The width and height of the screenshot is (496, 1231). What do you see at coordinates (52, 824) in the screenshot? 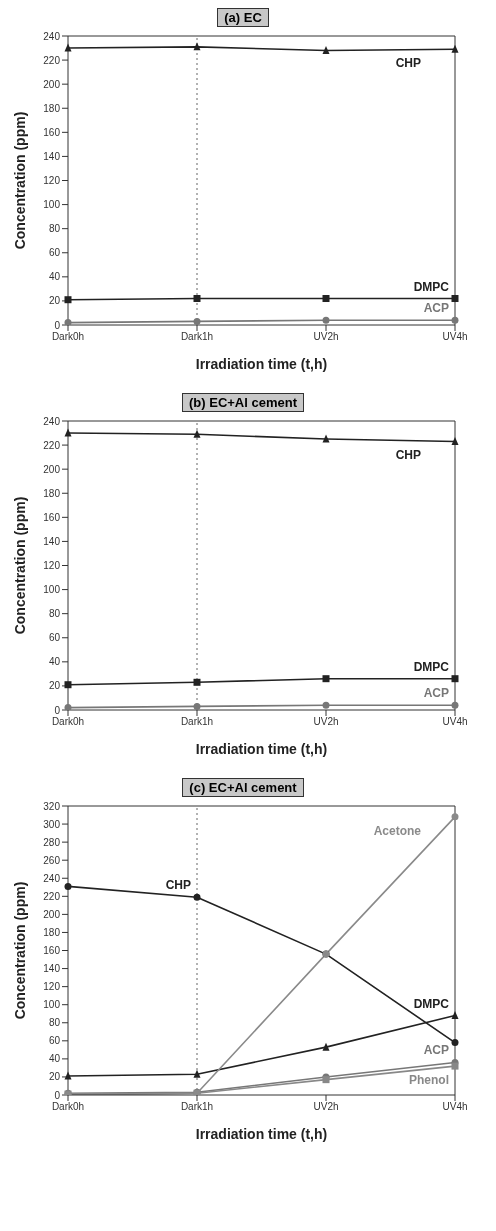
I see `y-tick-label: 300` at bounding box center [52, 824].